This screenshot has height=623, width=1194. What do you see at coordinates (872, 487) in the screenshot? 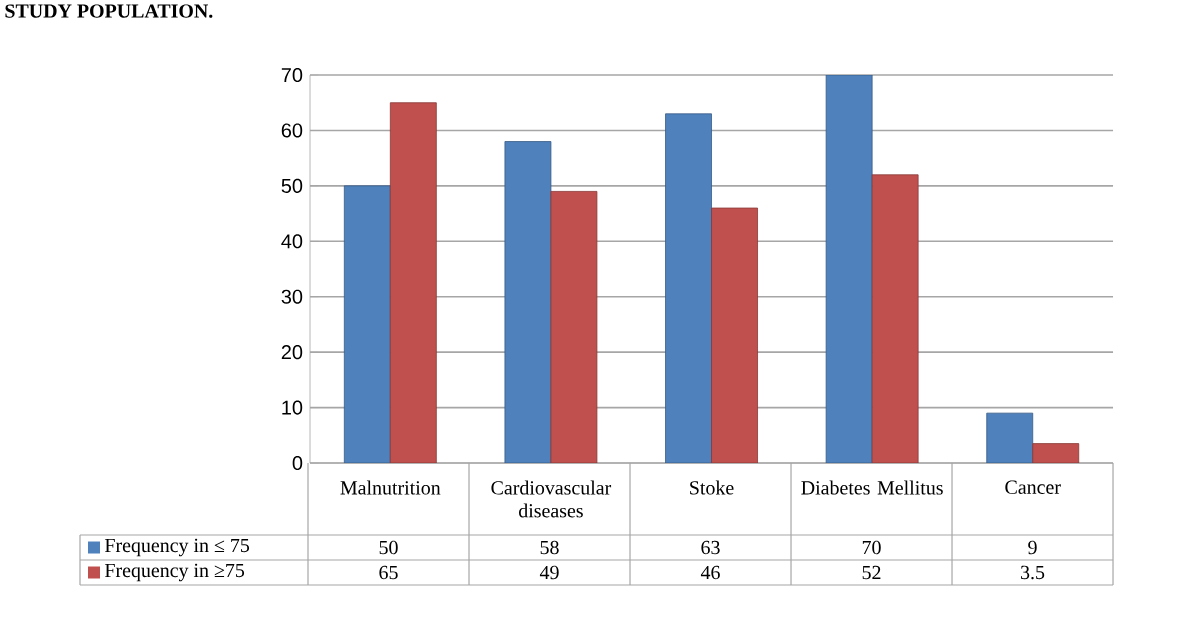
I see `x-tick-label: Diabetes Mellitus` at bounding box center [872, 487].